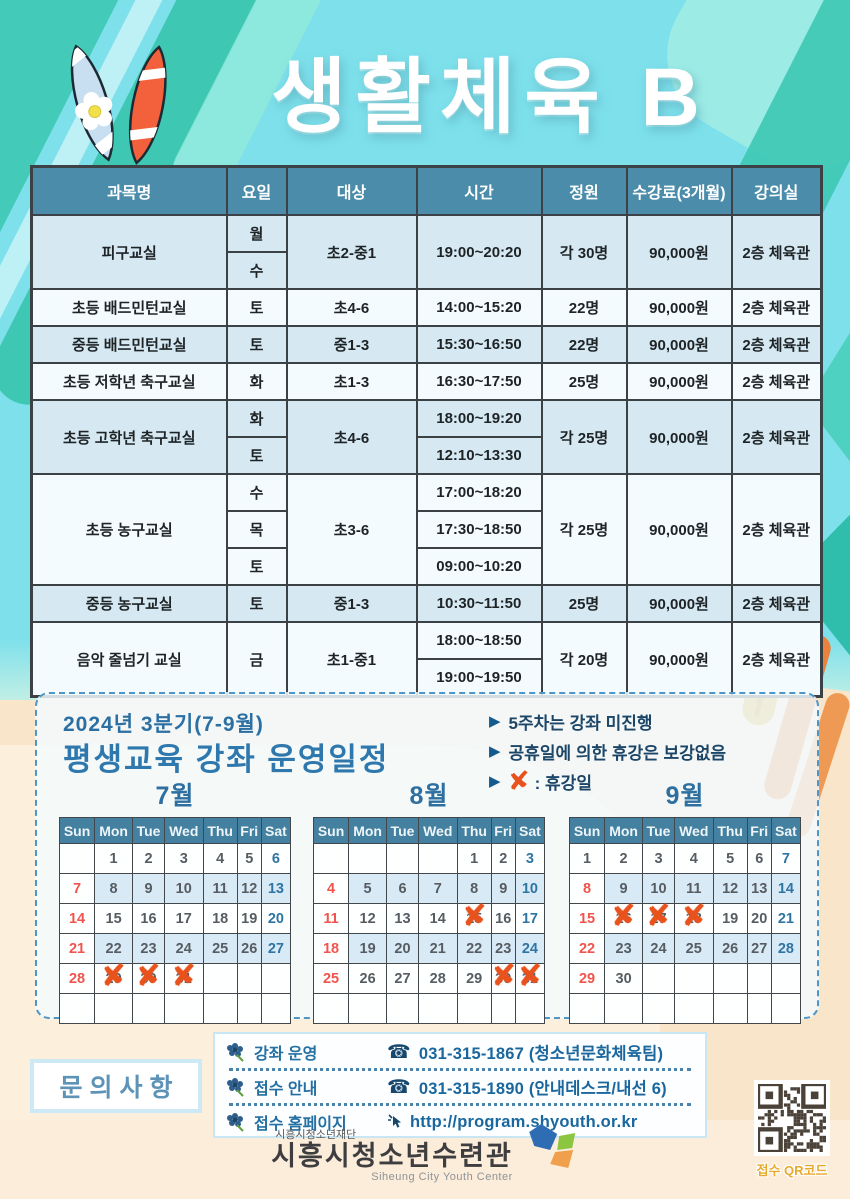  What do you see at coordinates (584, 529) in the screenshot?
I see `course-capacity-cell: 각 25명` at bounding box center [584, 529].